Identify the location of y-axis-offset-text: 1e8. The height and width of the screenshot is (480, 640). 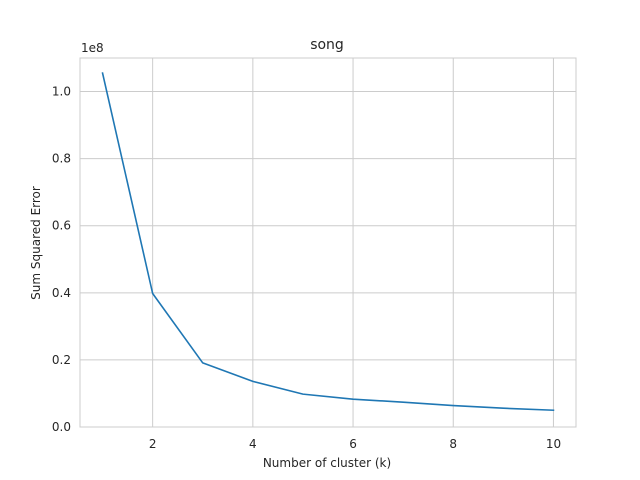
(92, 48).